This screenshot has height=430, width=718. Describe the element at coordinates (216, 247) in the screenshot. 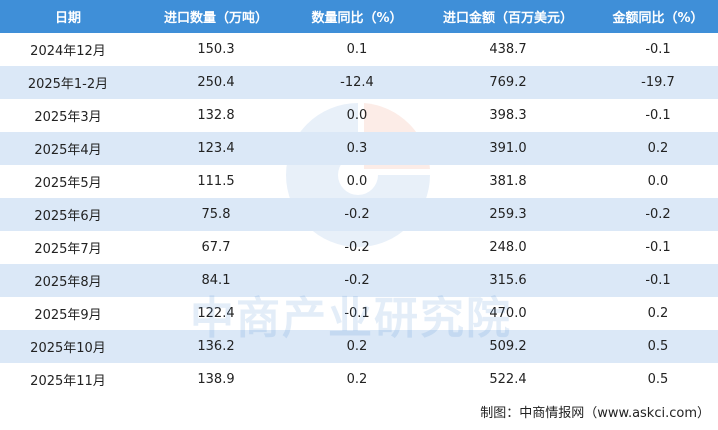

I see `value-cell: 67.7` at that location.